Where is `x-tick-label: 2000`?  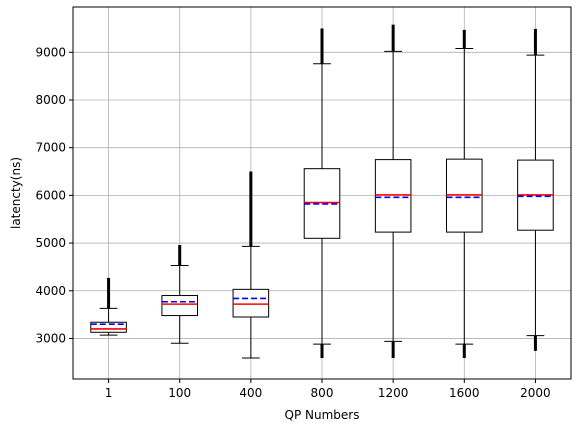
x-tick-label: 2000 is located at coordinates (535, 393).